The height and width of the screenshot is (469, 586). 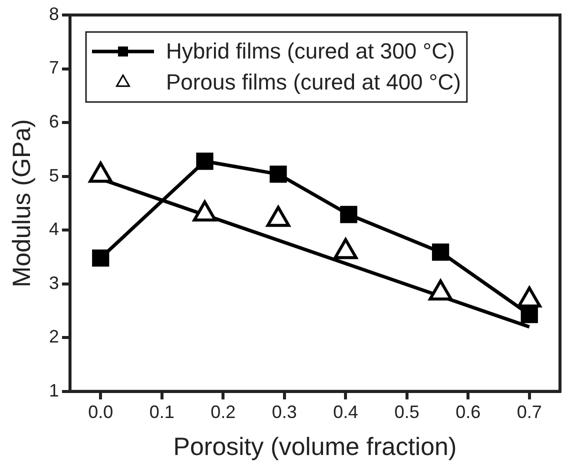 What do you see at coordinates (284, 412) in the screenshot?
I see `x-tick-label: 0.3` at bounding box center [284, 412].